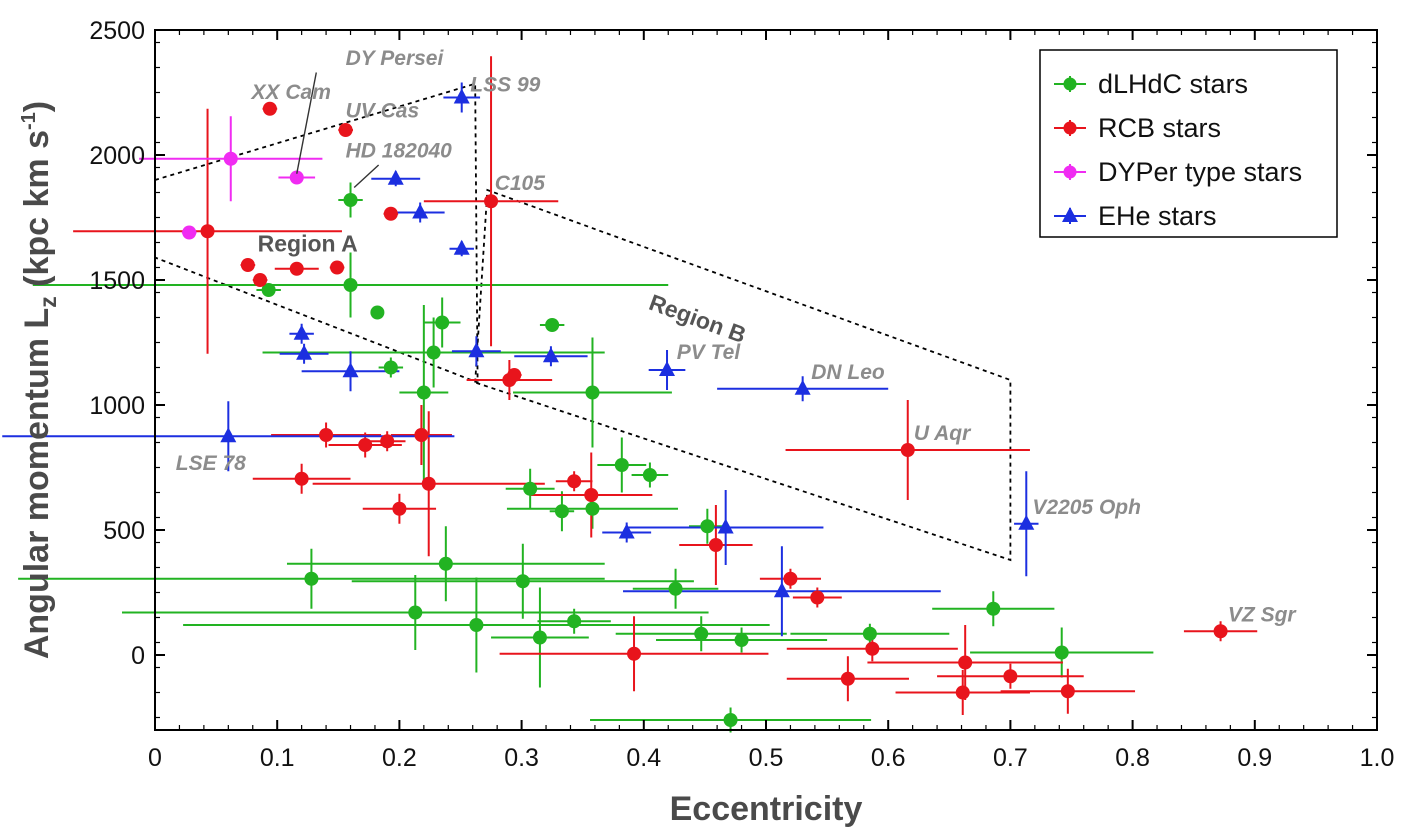 This screenshot has height=838, width=1410. I want to click on y-tick-label: 0, so click(138, 656).